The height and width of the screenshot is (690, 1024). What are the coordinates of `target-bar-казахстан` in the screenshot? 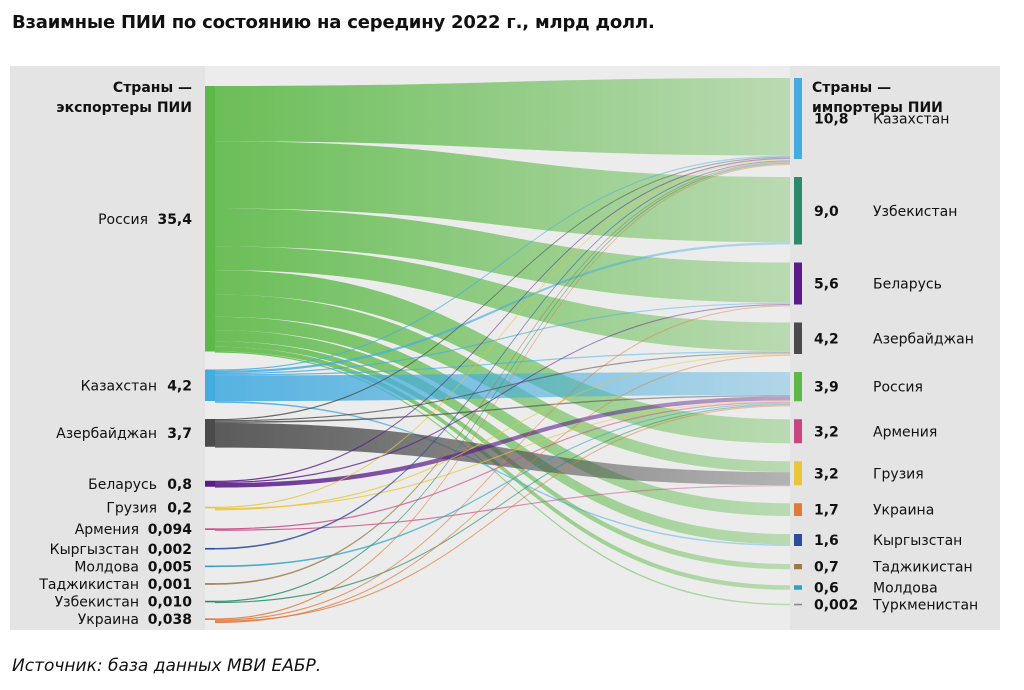 It's located at (798, 118).